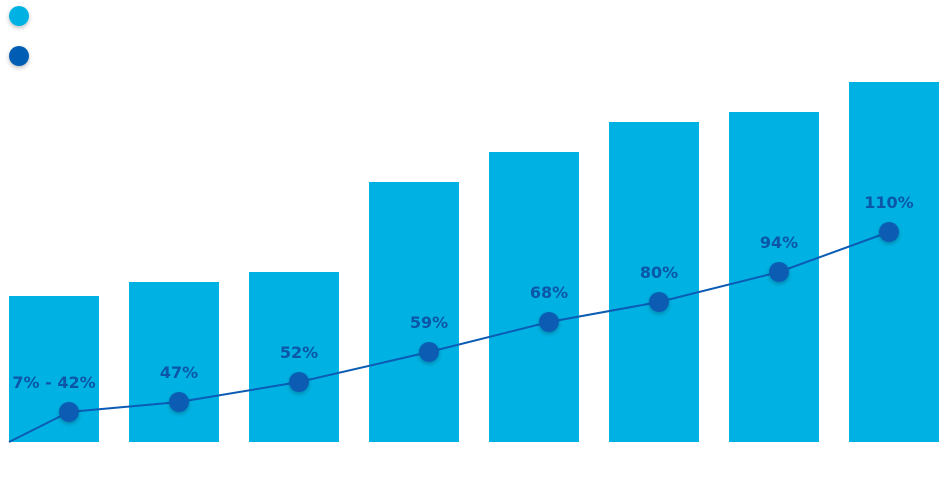  Describe the element at coordinates (659, 272) in the screenshot. I see `data-label-6: 80%` at that location.